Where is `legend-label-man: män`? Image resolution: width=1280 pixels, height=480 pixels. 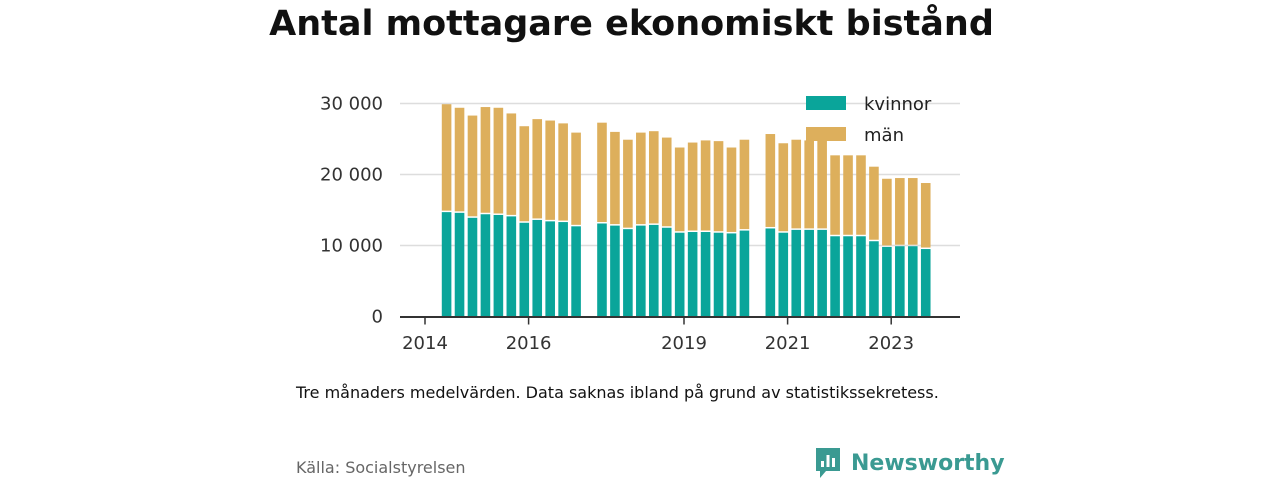 legend-label-man: män is located at coordinates (884, 135).